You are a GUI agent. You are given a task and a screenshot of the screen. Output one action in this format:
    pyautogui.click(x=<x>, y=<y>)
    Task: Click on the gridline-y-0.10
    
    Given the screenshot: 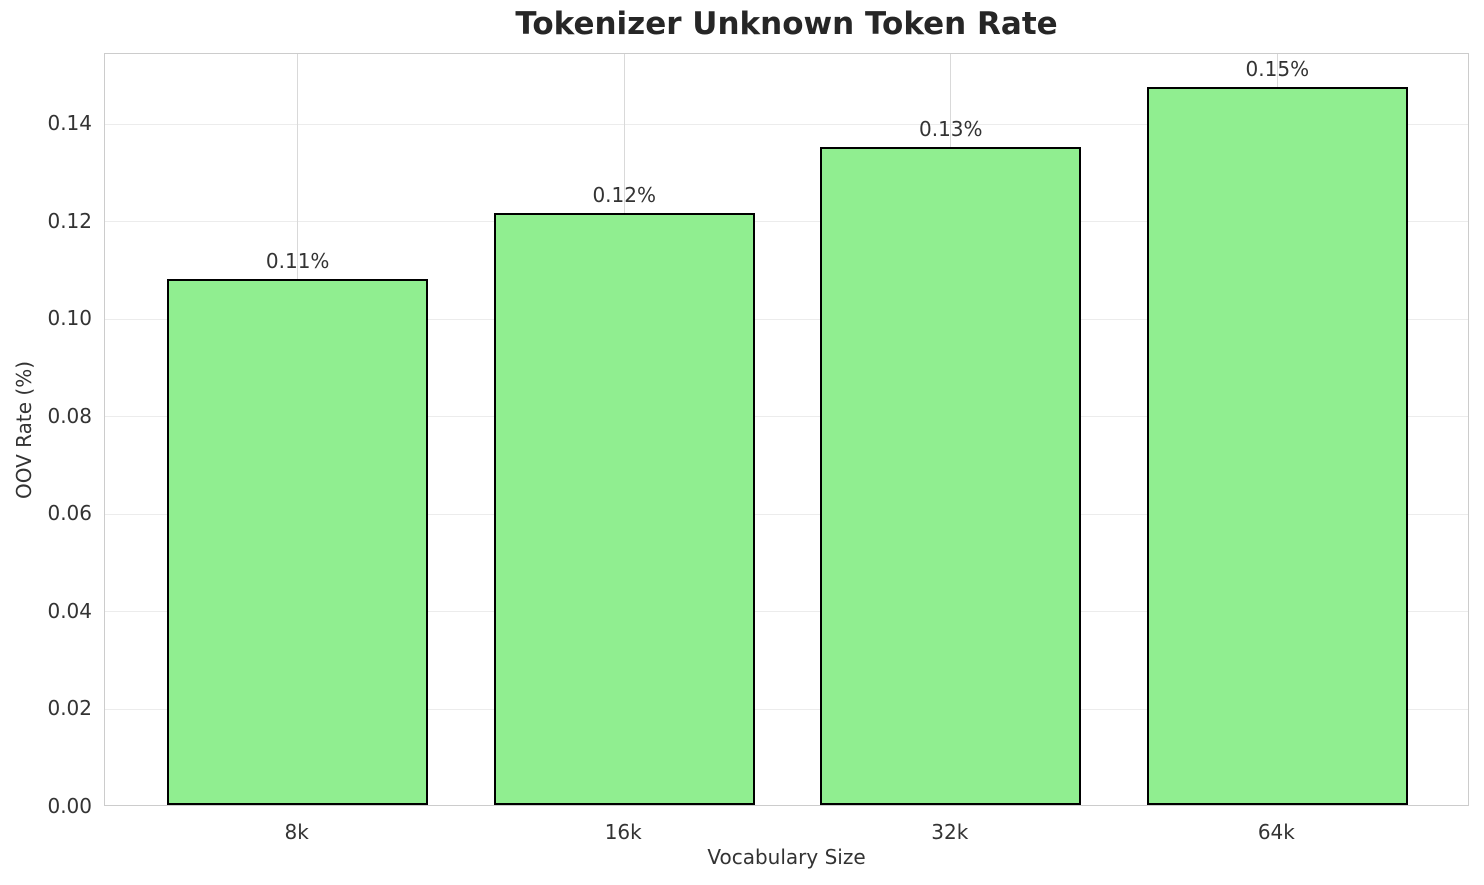 What is the action you would take?
    pyautogui.click(x=786, y=319)
    